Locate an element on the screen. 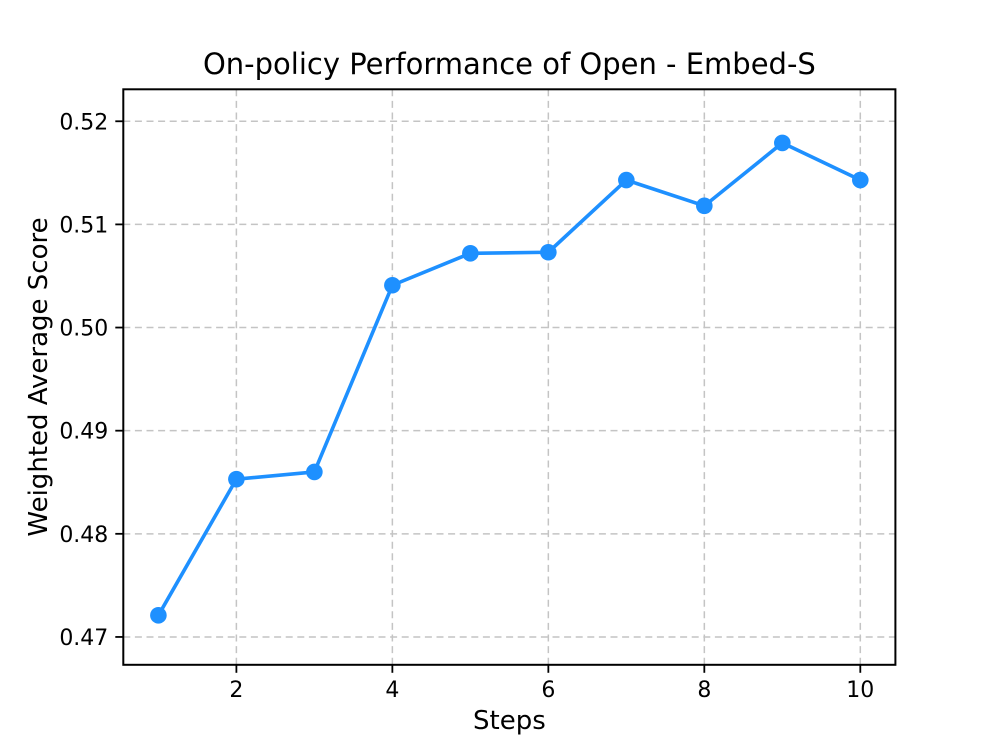 The height and width of the screenshot is (751, 996). y-tick-label: 0.50 is located at coordinates (83, 329).